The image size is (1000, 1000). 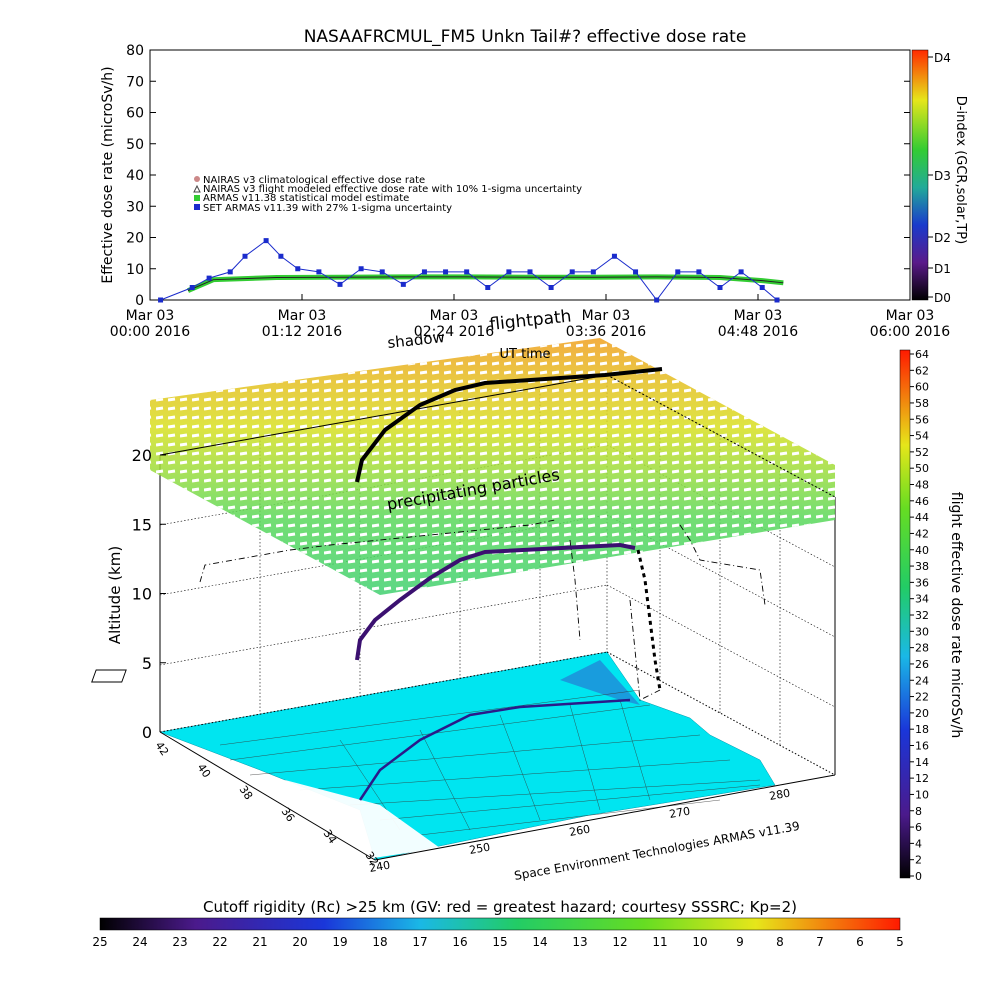 What do you see at coordinates (922, 648) in the screenshot?
I see `dose-rate-tick-label: 28` at bounding box center [922, 648].